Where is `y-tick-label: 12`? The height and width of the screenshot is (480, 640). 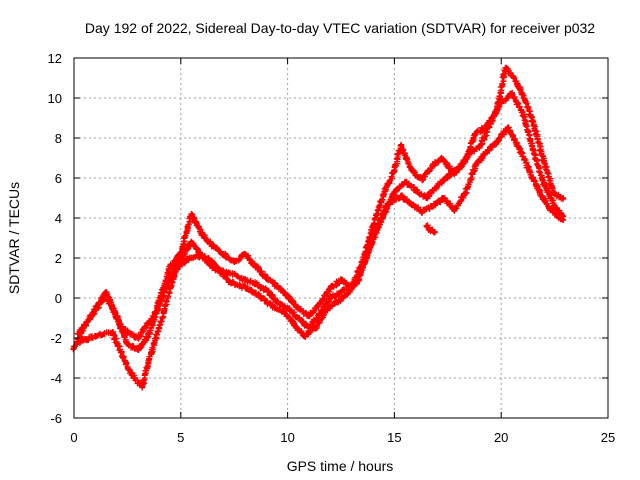
y-tick-label: 12 is located at coordinates (55, 58).